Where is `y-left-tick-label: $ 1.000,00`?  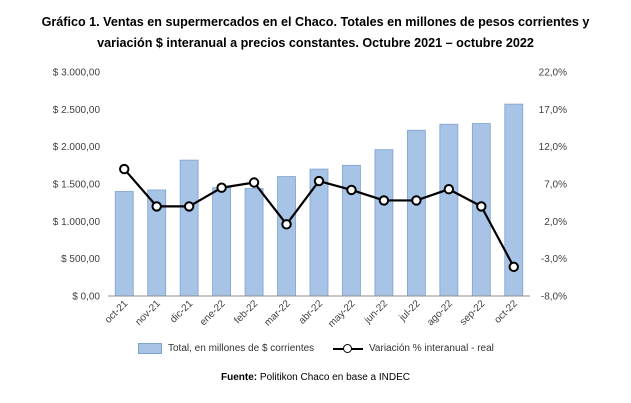 y-left-tick-label: $ 1.000,00 is located at coordinates (77, 222).